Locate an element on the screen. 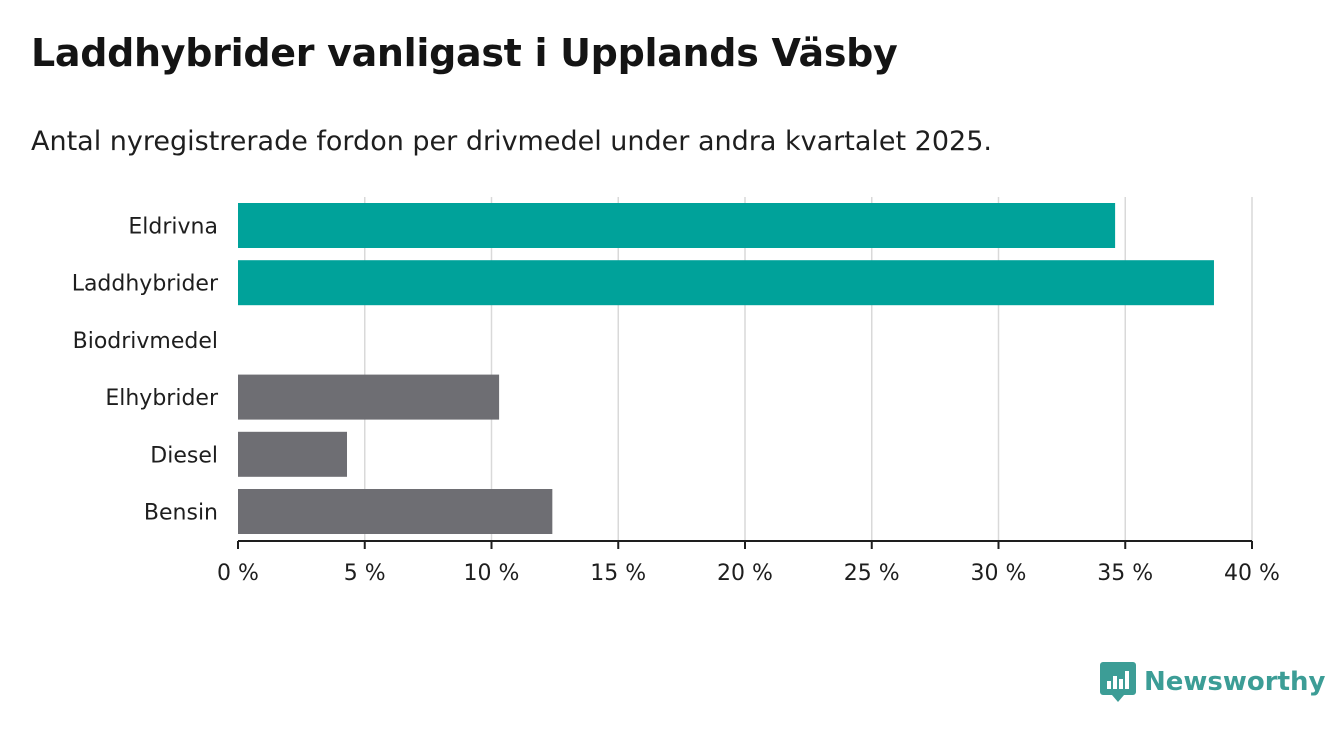 The height and width of the screenshot is (733, 1340). category-label: Bensin is located at coordinates (181, 513).